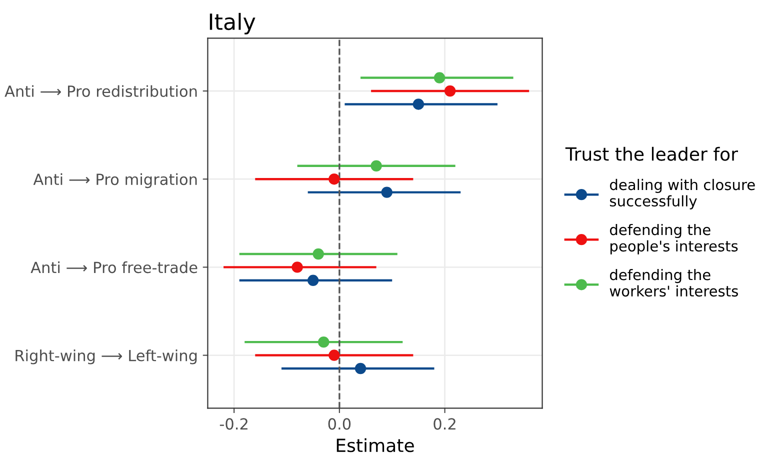  Describe the element at coordinates (100, 91) in the screenshot. I see `y-tick-label: Anti ⟶ Pro redistribution` at that location.